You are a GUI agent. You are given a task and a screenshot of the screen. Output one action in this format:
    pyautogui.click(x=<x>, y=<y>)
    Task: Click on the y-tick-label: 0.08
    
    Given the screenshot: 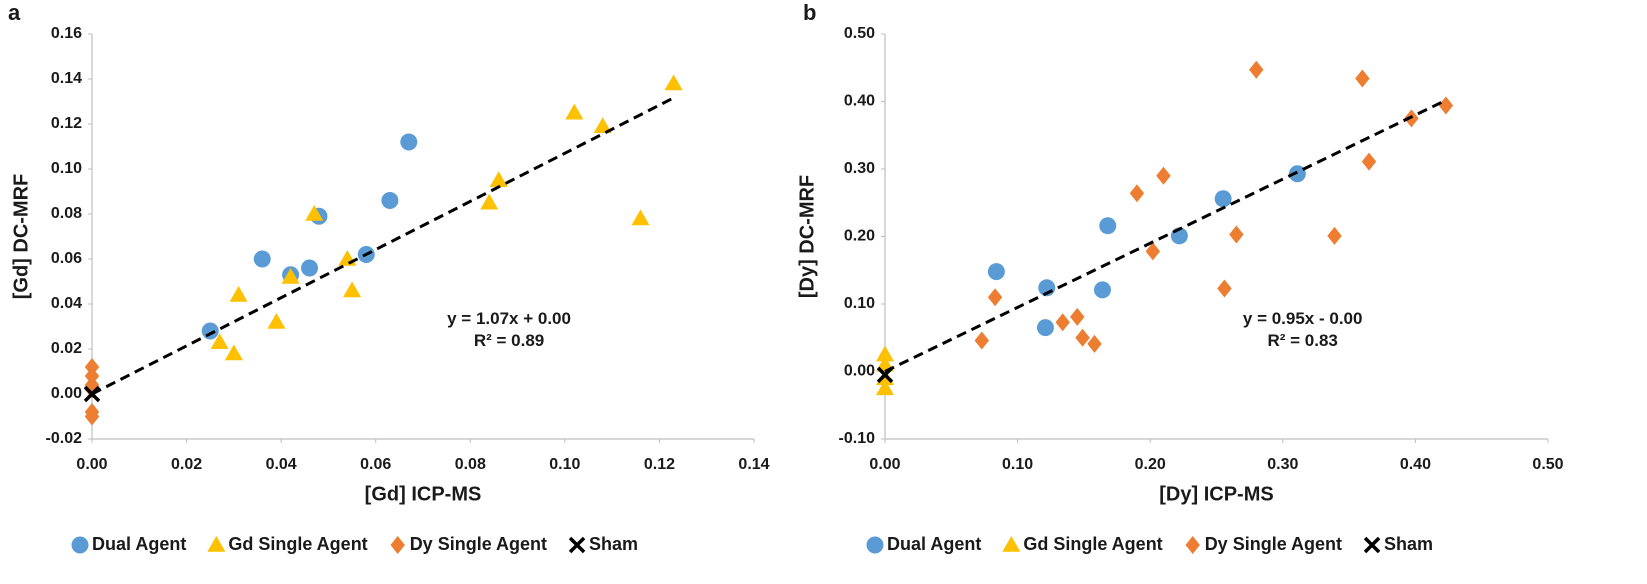 What is the action you would take?
    pyautogui.click(x=66, y=213)
    